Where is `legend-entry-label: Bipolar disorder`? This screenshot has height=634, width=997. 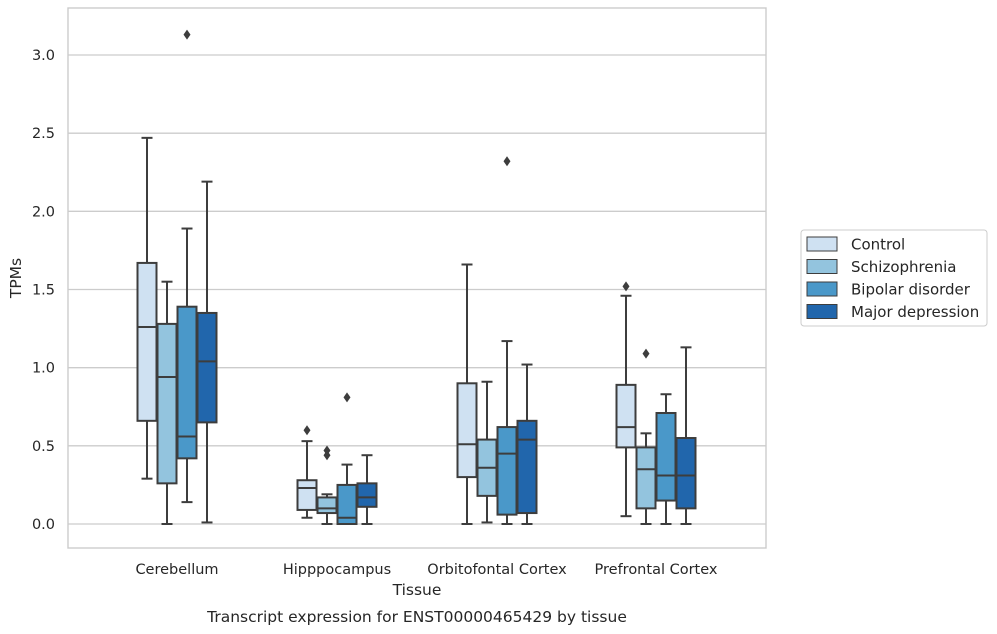
legend-entry-label: Bipolar disorder is located at coordinates (911, 290).